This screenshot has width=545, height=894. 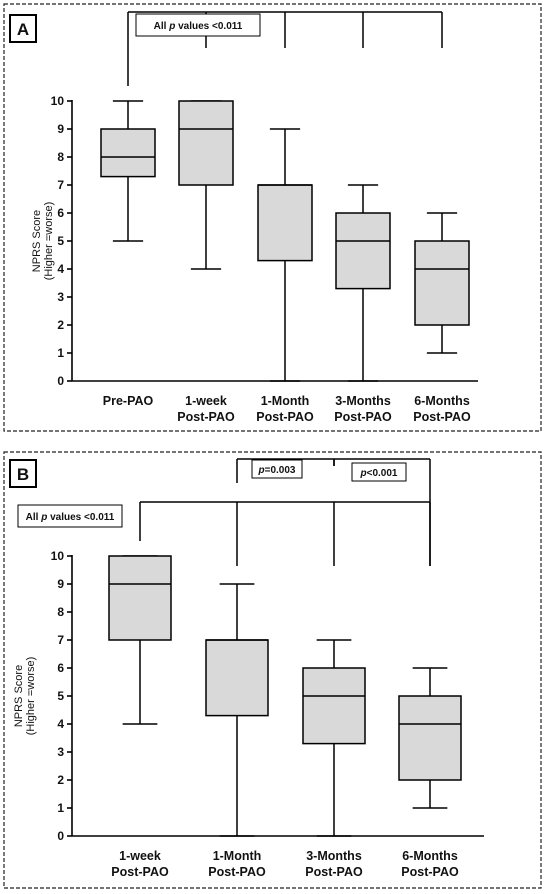 I want to click on panel-a-letter: A, so click(x=23, y=29).